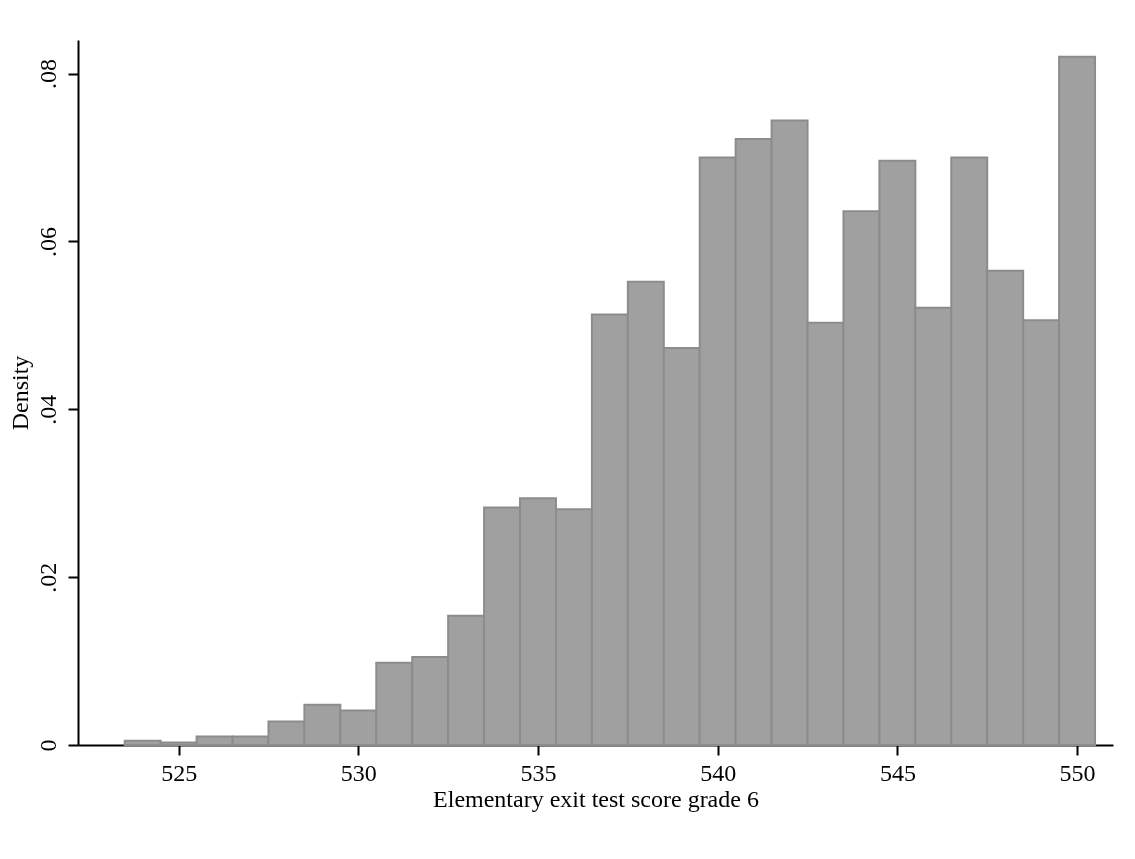  What do you see at coordinates (47, 745) in the screenshot?
I see `y-tick-label: 0` at bounding box center [47, 745].